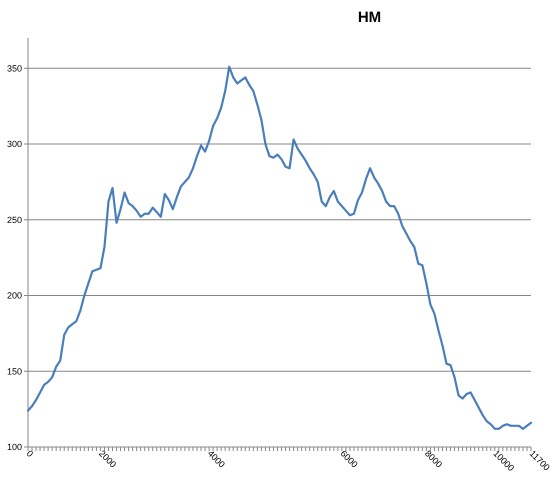 This screenshot has height=478, width=558. Describe the element at coordinates (14, 144) in the screenshot. I see `y-tick-label: 300` at that location.